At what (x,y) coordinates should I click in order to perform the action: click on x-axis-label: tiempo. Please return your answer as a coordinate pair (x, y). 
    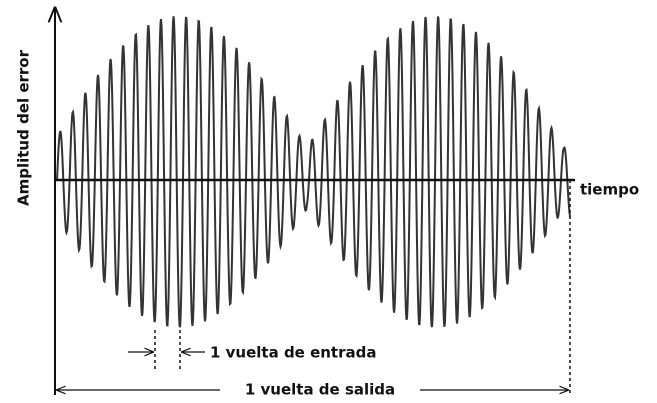
    Looking at the image, I should click on (609, 190).